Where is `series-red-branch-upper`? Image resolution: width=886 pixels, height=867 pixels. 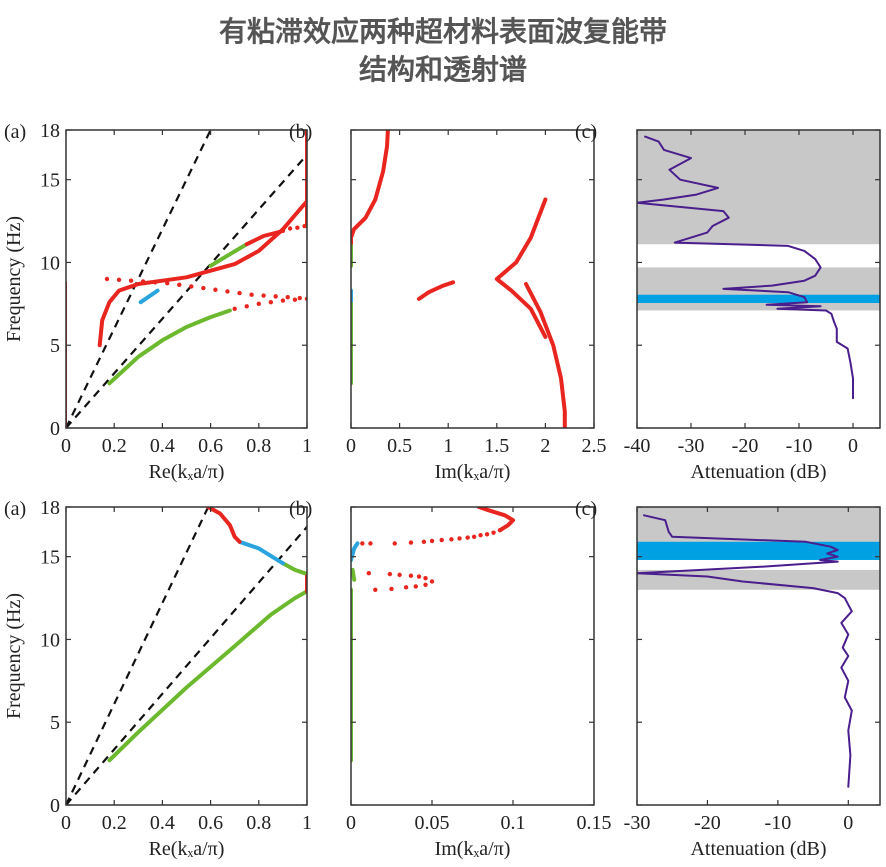 series-red-branch-upper is located at coordinates (202, 273).